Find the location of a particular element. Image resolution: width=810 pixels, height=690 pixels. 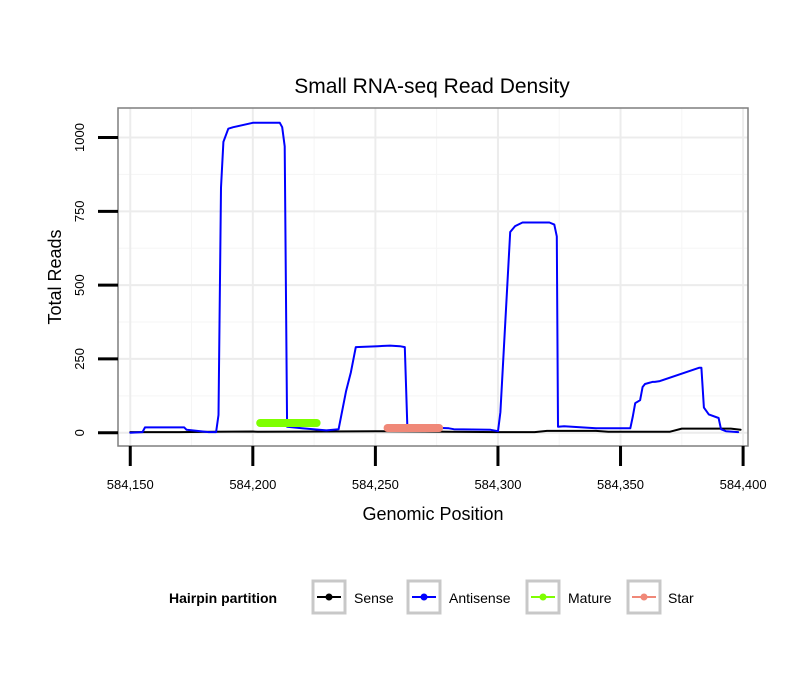

legend-label-sense: Sense is located at coordinates (374, 598).